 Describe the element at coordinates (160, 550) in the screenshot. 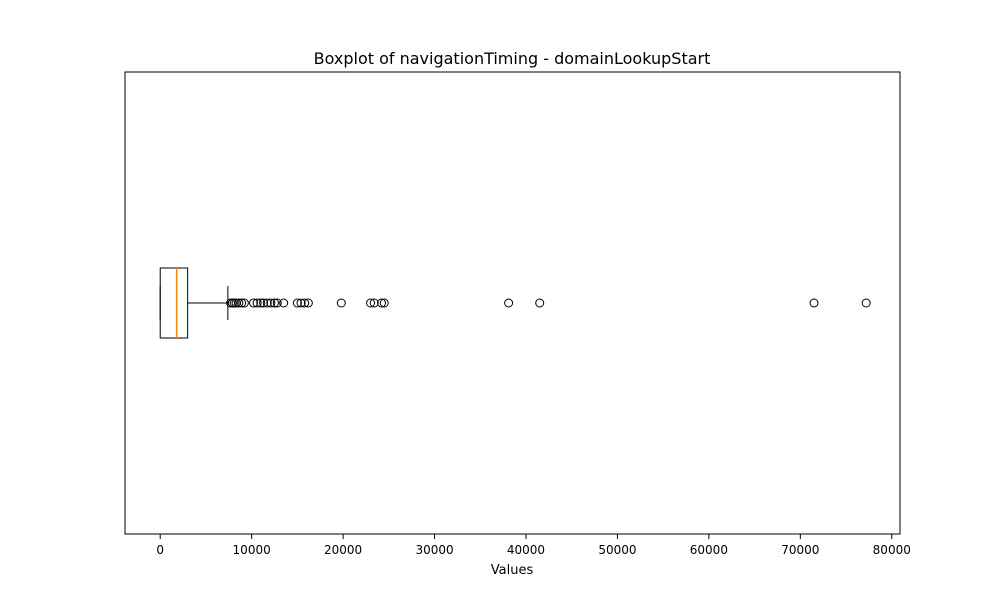

I see `x-tick-label: 0` at that location.